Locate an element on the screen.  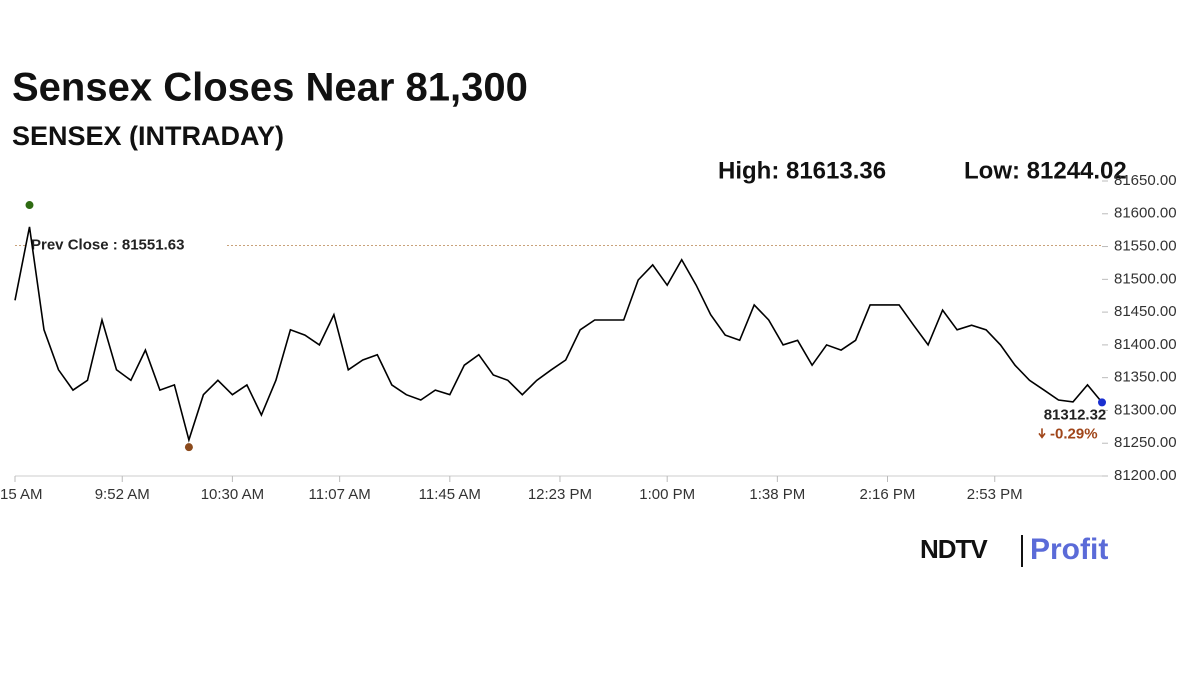
last-marker is located at coordinates (1102, 402).